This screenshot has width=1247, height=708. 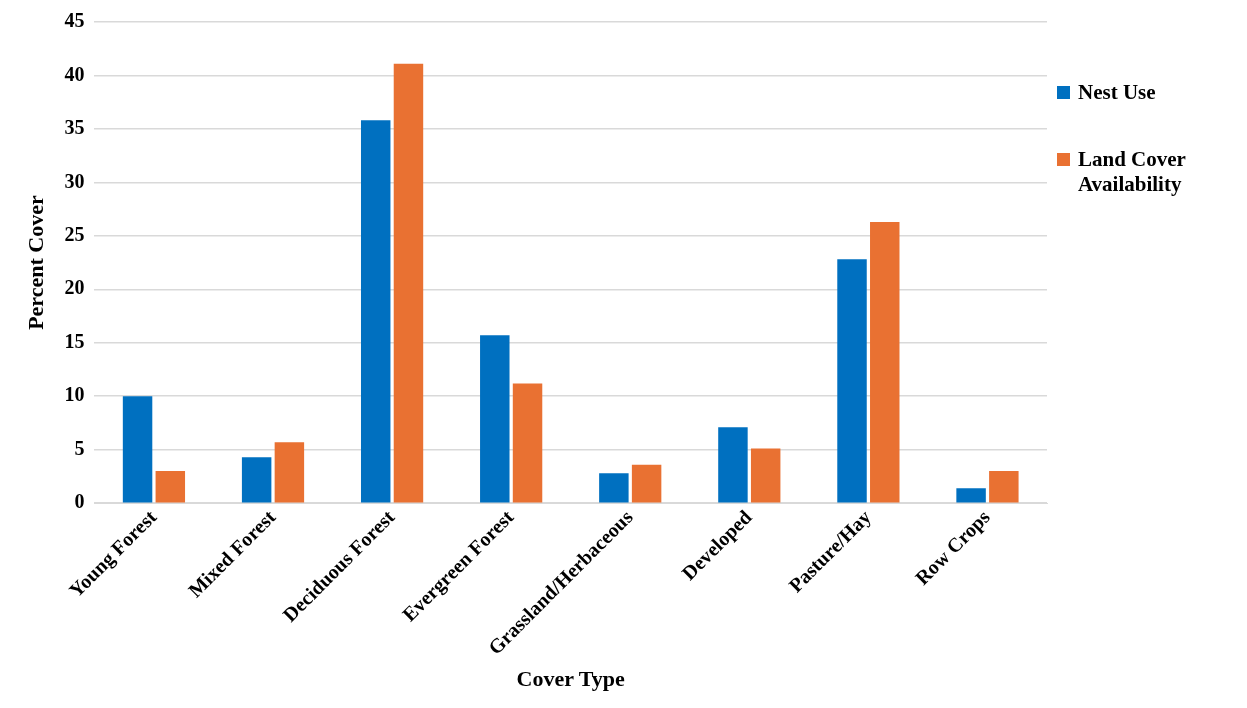 I want to click on y-tick-label: 20, so click(x=74, y=287).